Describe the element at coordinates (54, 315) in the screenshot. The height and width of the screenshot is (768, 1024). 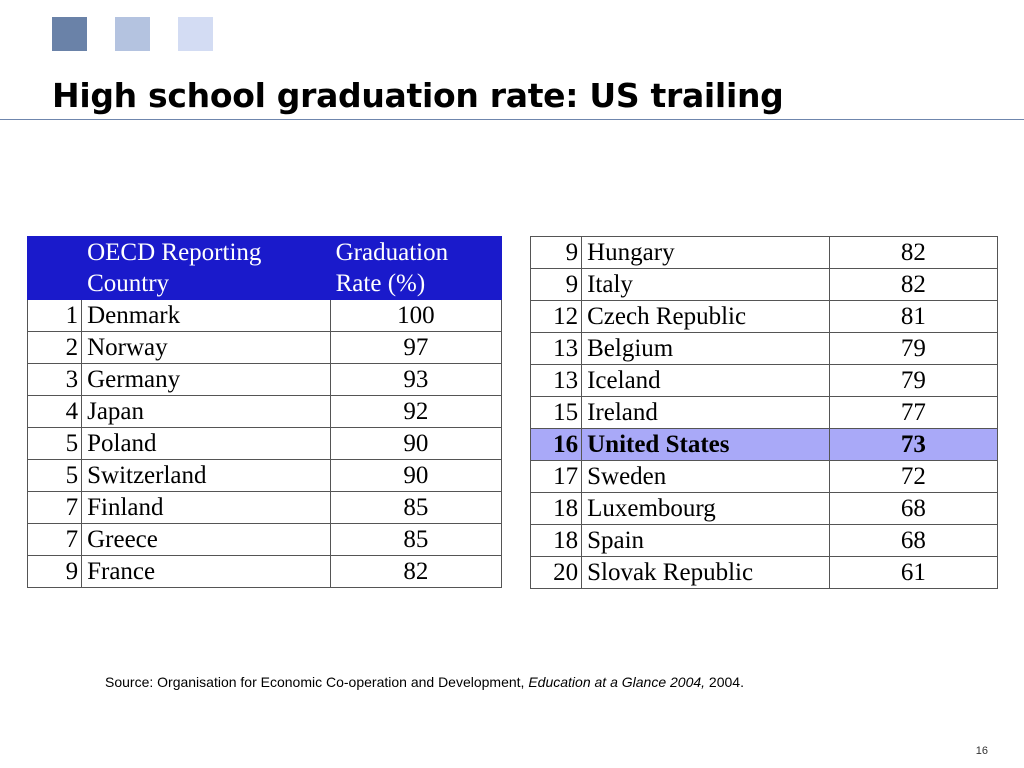
I see `rank-cell: 1` at that location.